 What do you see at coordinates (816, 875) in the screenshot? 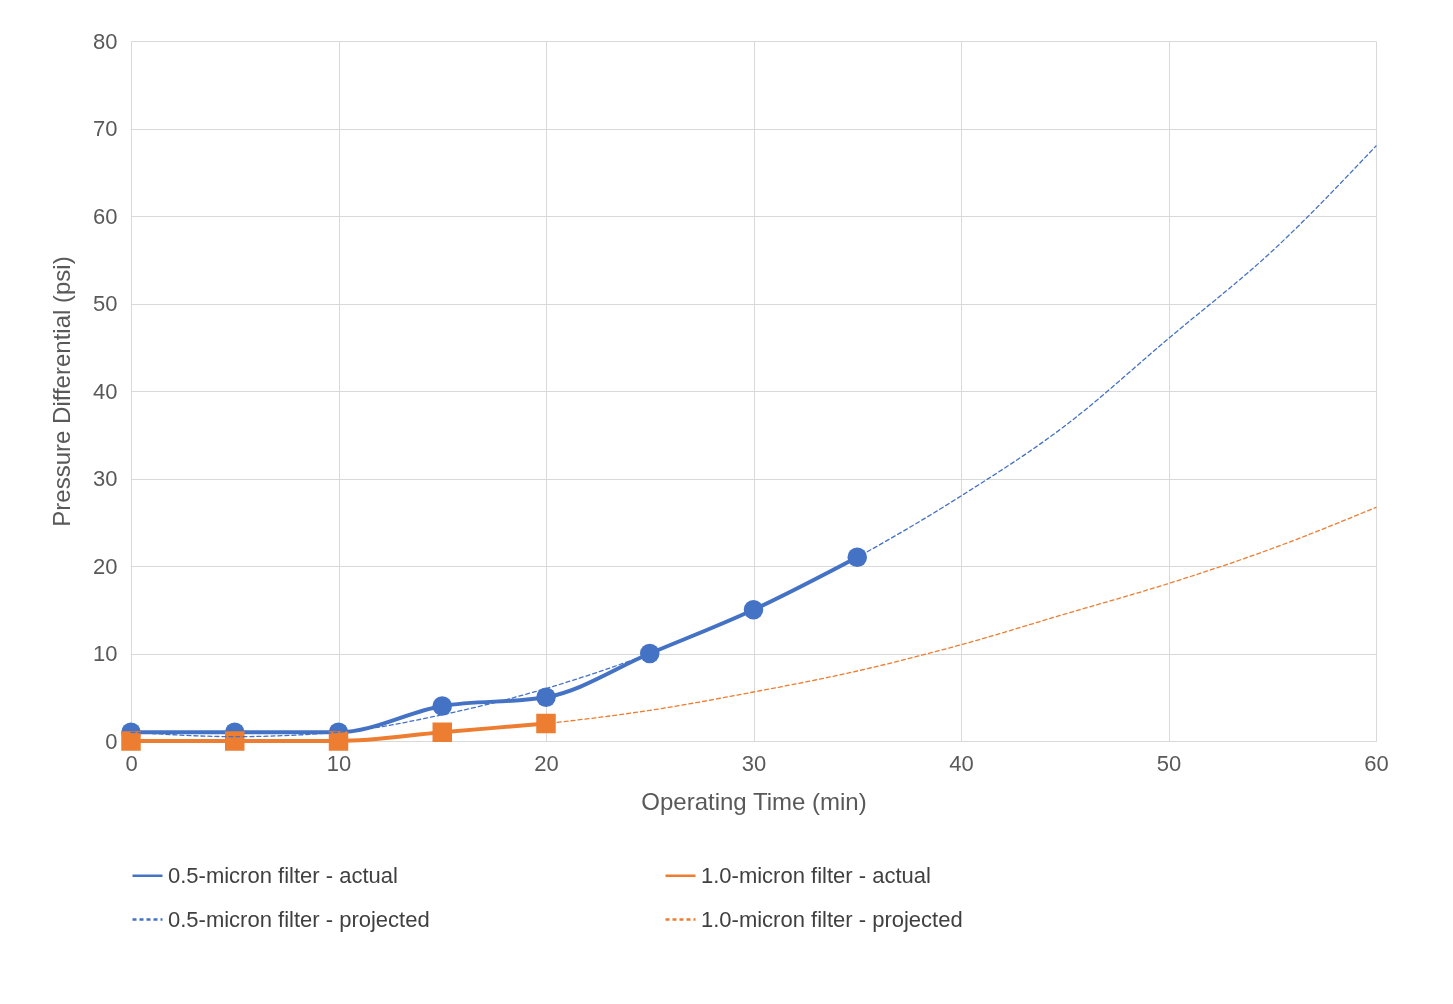
I see `legend-label: 1.0-micron filter - actual` at bounding box center [816, 875].